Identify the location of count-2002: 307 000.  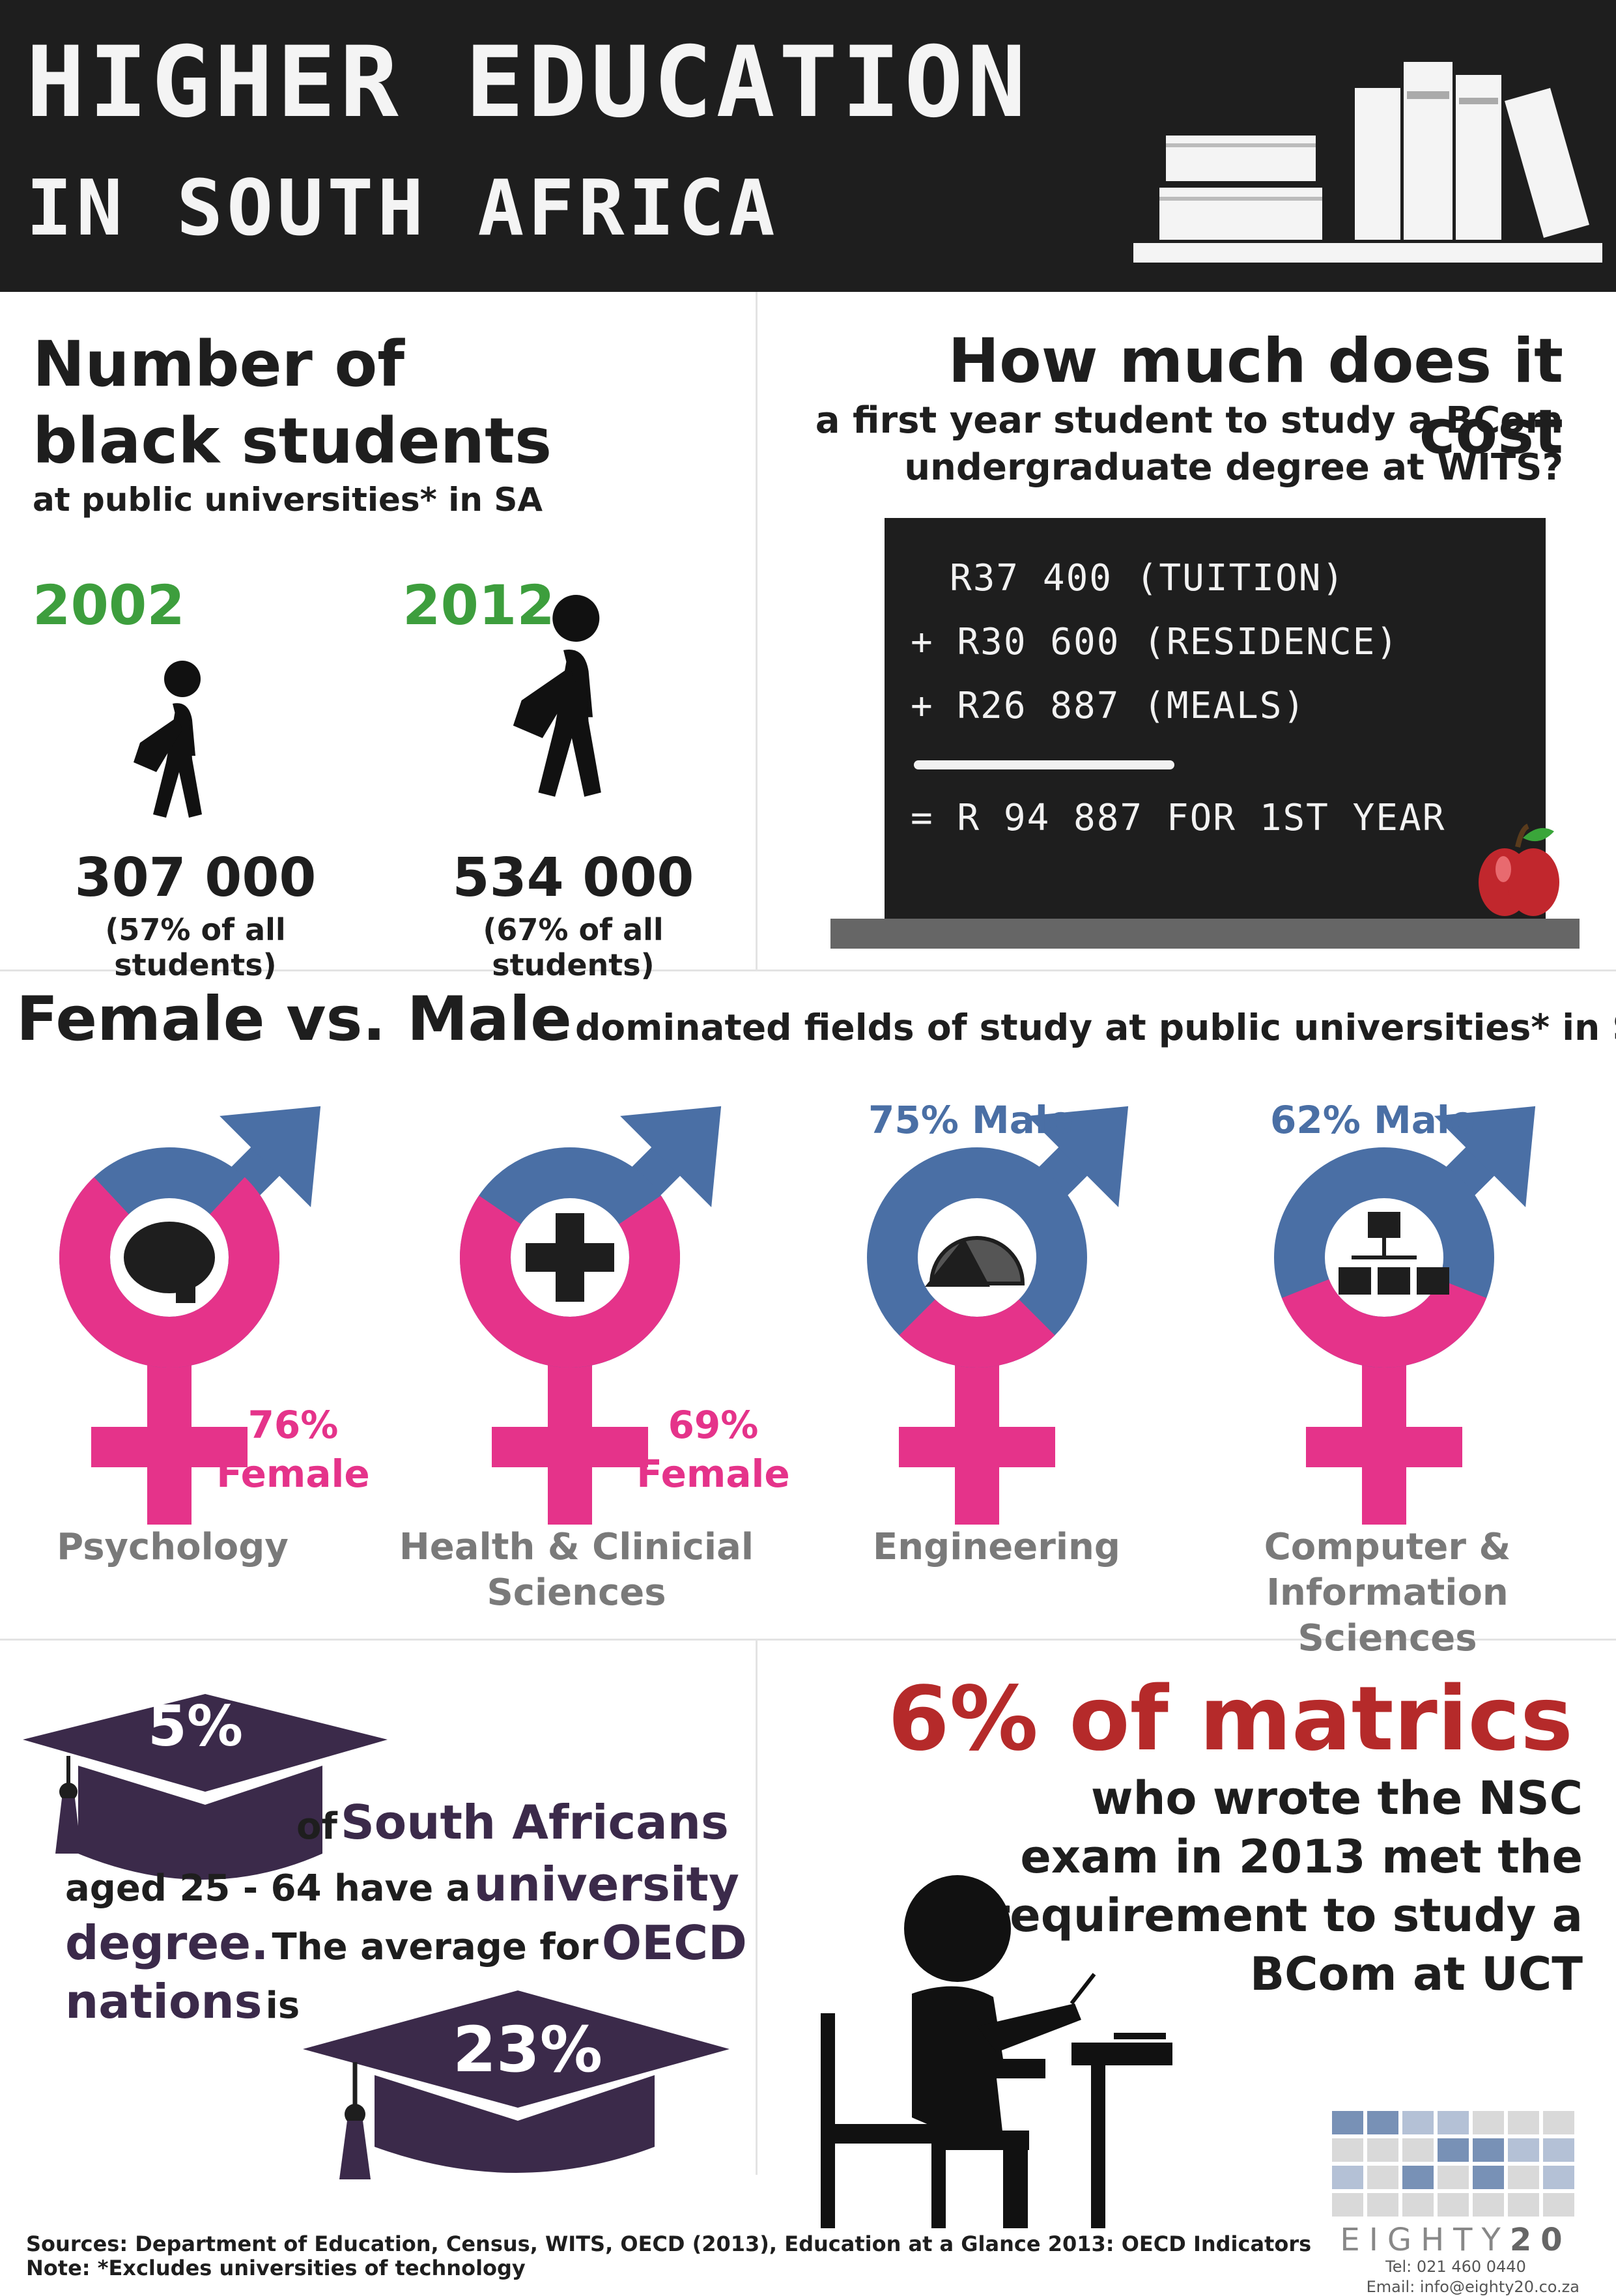
(196, 878).